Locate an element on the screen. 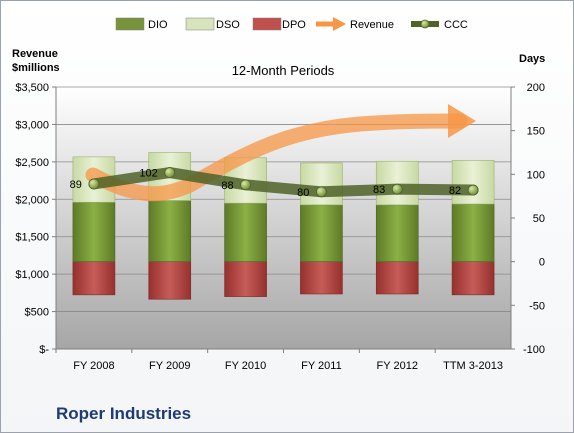 The image size is (574, 433). ccc-data-label: 89 is located at coordinates (76, 185).